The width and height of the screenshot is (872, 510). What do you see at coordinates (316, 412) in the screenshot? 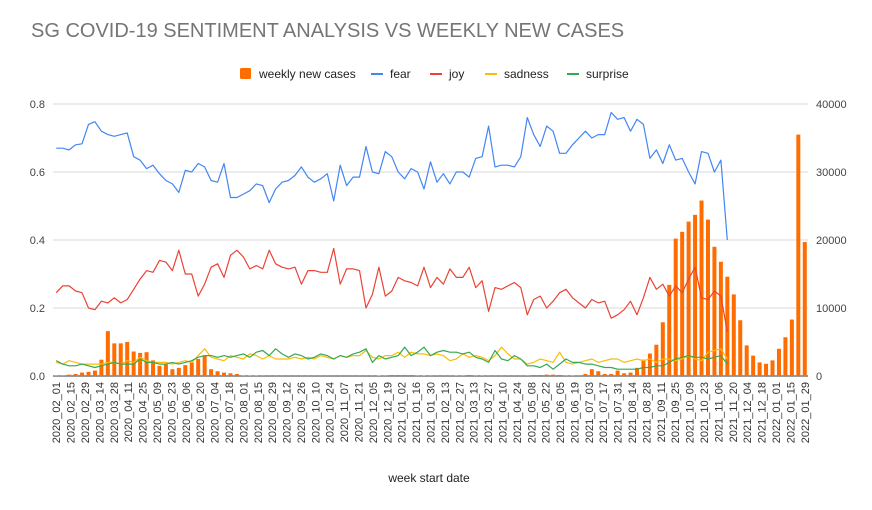
I see `x-tick-label: 2020_10_10` at bounding box center [316, 412].